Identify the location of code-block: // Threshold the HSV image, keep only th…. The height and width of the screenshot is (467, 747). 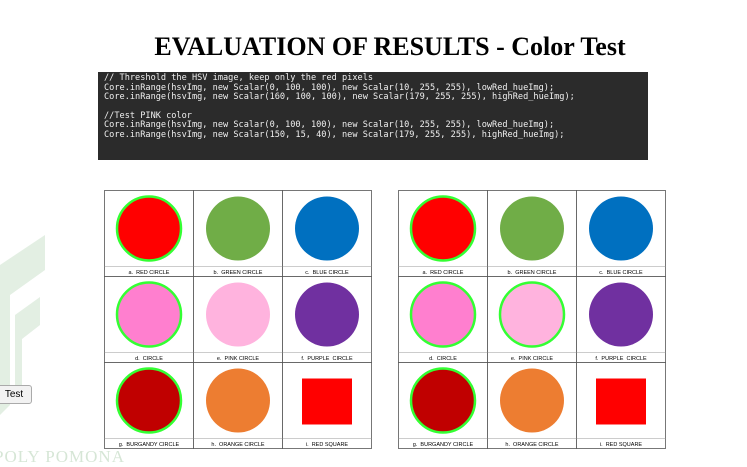
(373, 116).